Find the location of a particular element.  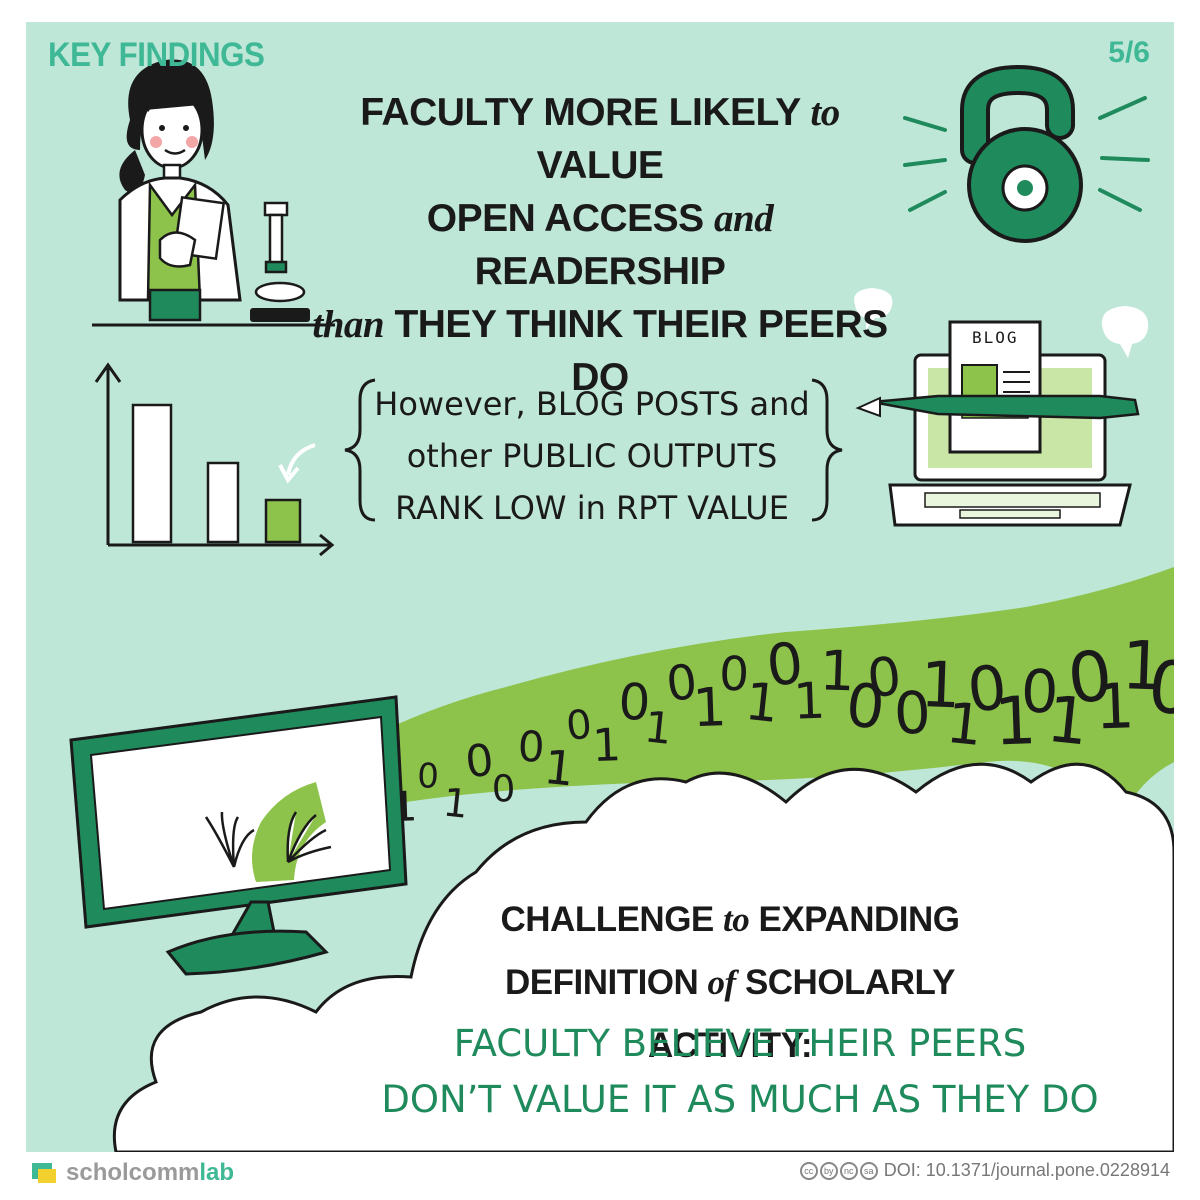

brand-chat-icon is located at coordinates (44, 1173).